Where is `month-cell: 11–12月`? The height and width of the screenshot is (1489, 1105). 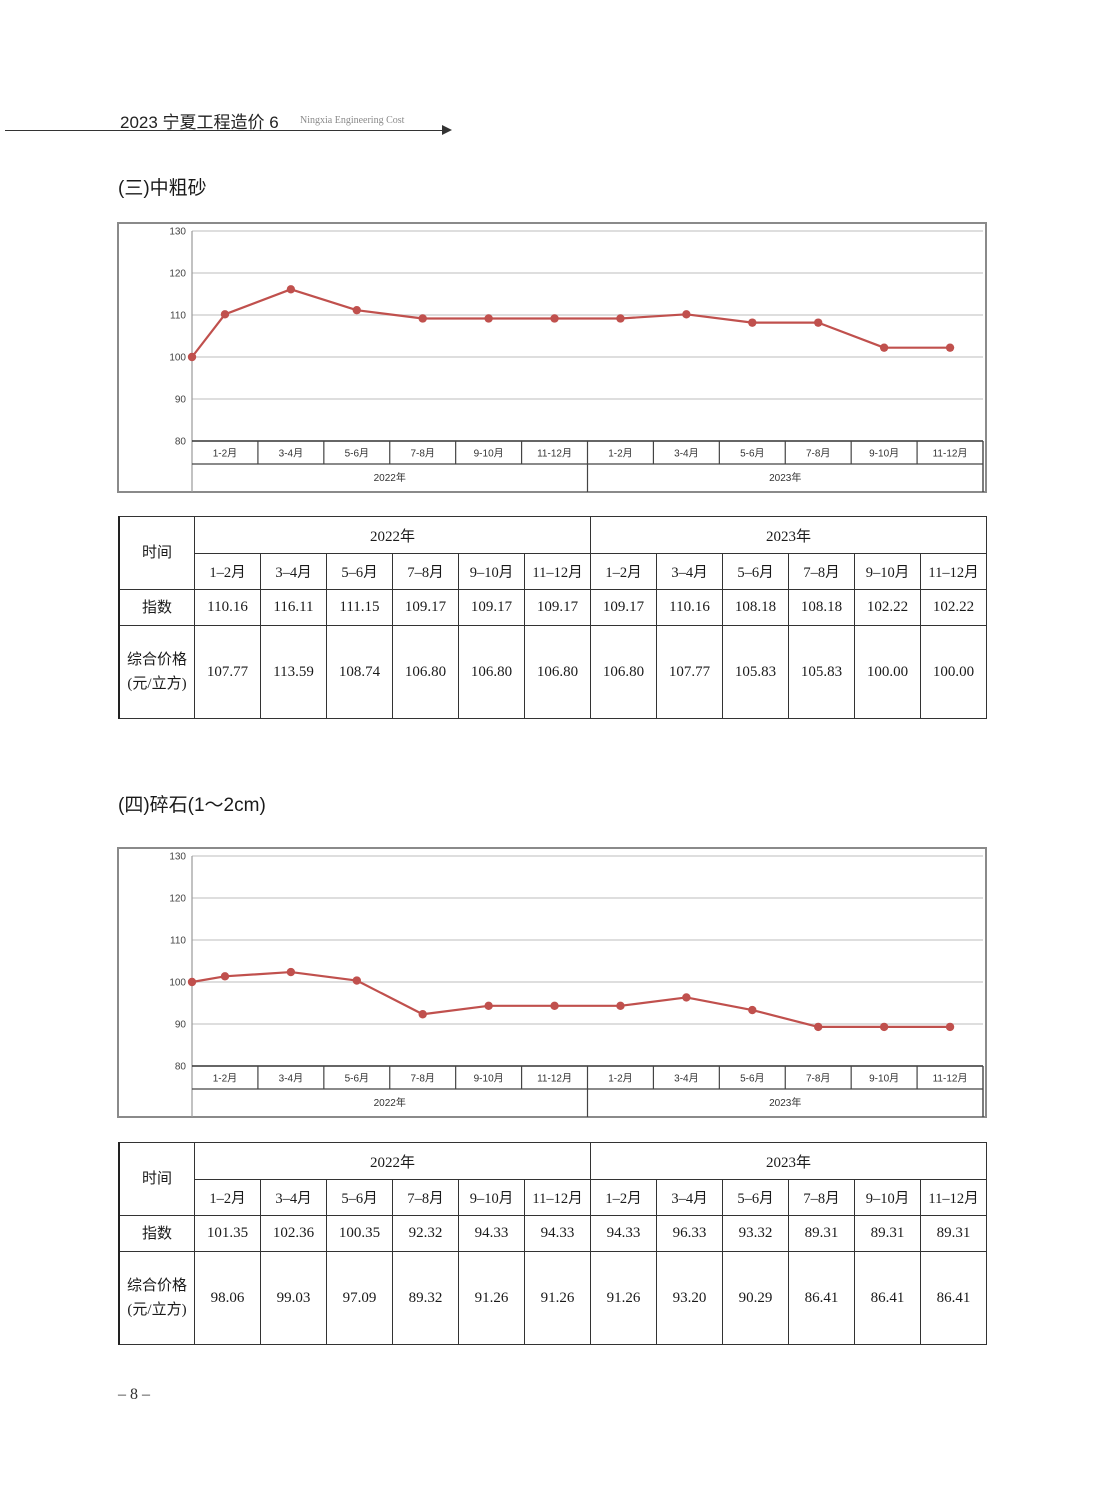
month-cell: 11–12月 is located at coordinates (557, 571).